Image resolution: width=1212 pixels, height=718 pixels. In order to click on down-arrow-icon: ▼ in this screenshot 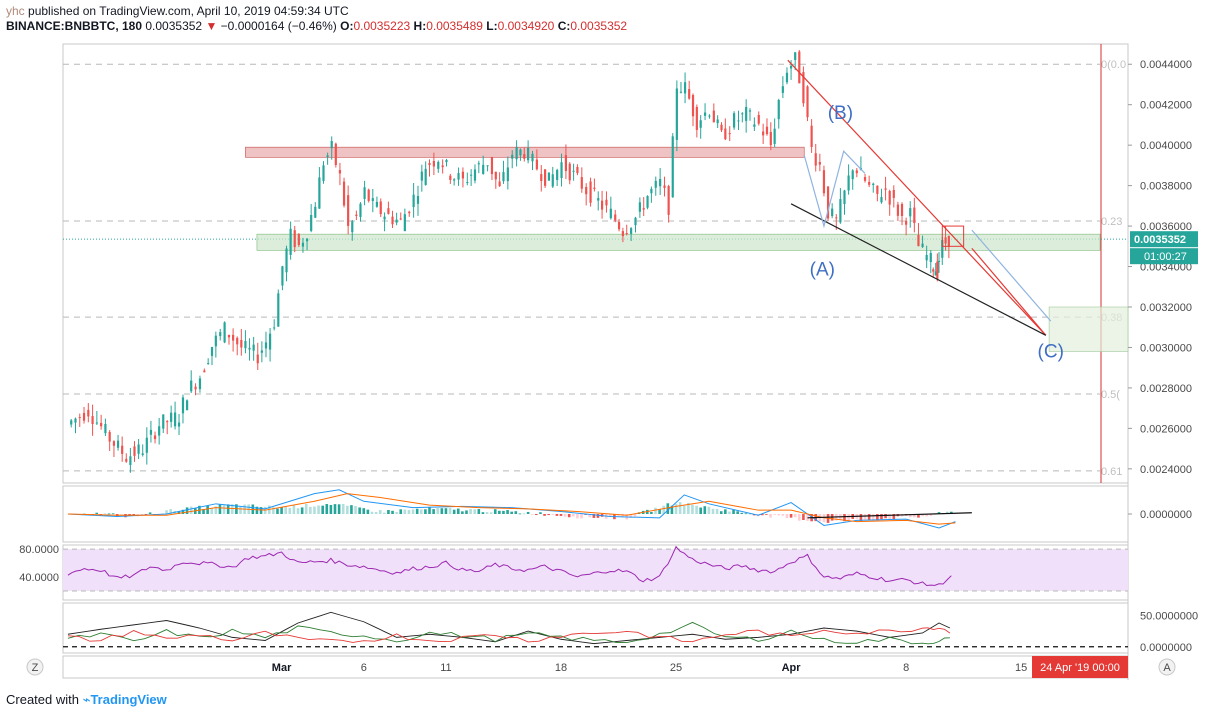, I will do `click(211, 26)`.